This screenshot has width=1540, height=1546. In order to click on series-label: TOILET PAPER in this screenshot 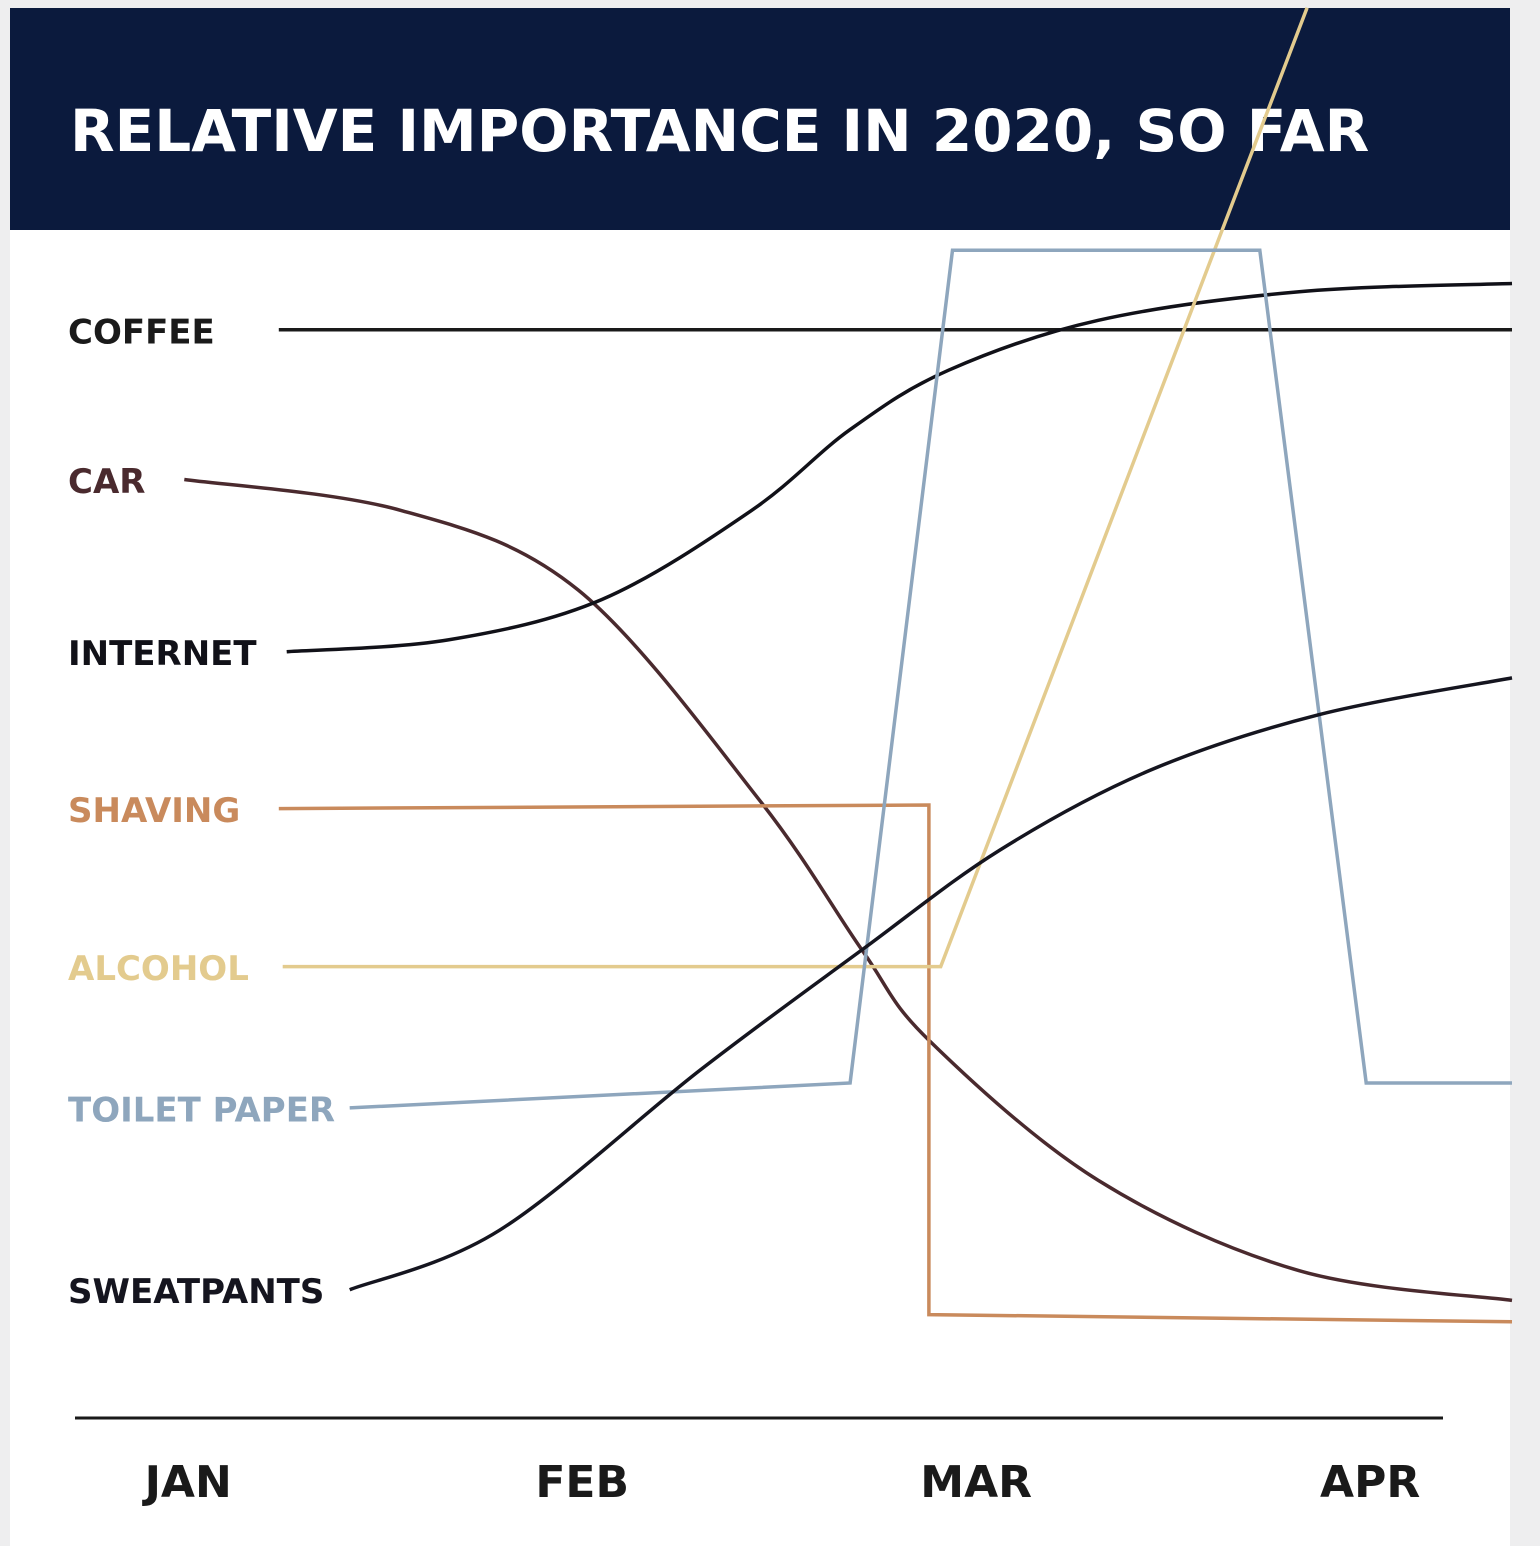, I will do `click(201, 1110)`.